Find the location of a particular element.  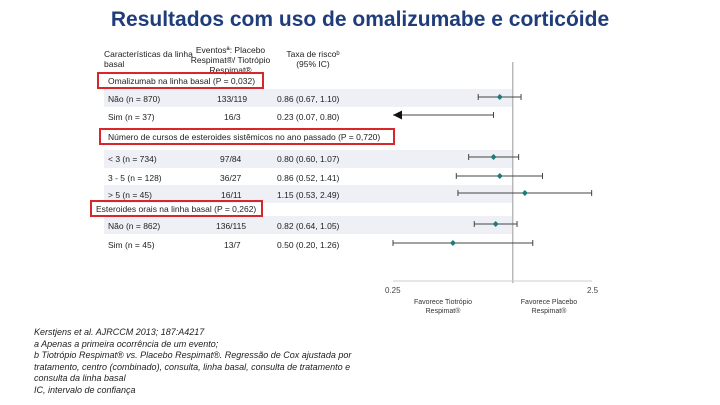

header-characteristics: Características da linha basal is located at coordinates (148, 59).